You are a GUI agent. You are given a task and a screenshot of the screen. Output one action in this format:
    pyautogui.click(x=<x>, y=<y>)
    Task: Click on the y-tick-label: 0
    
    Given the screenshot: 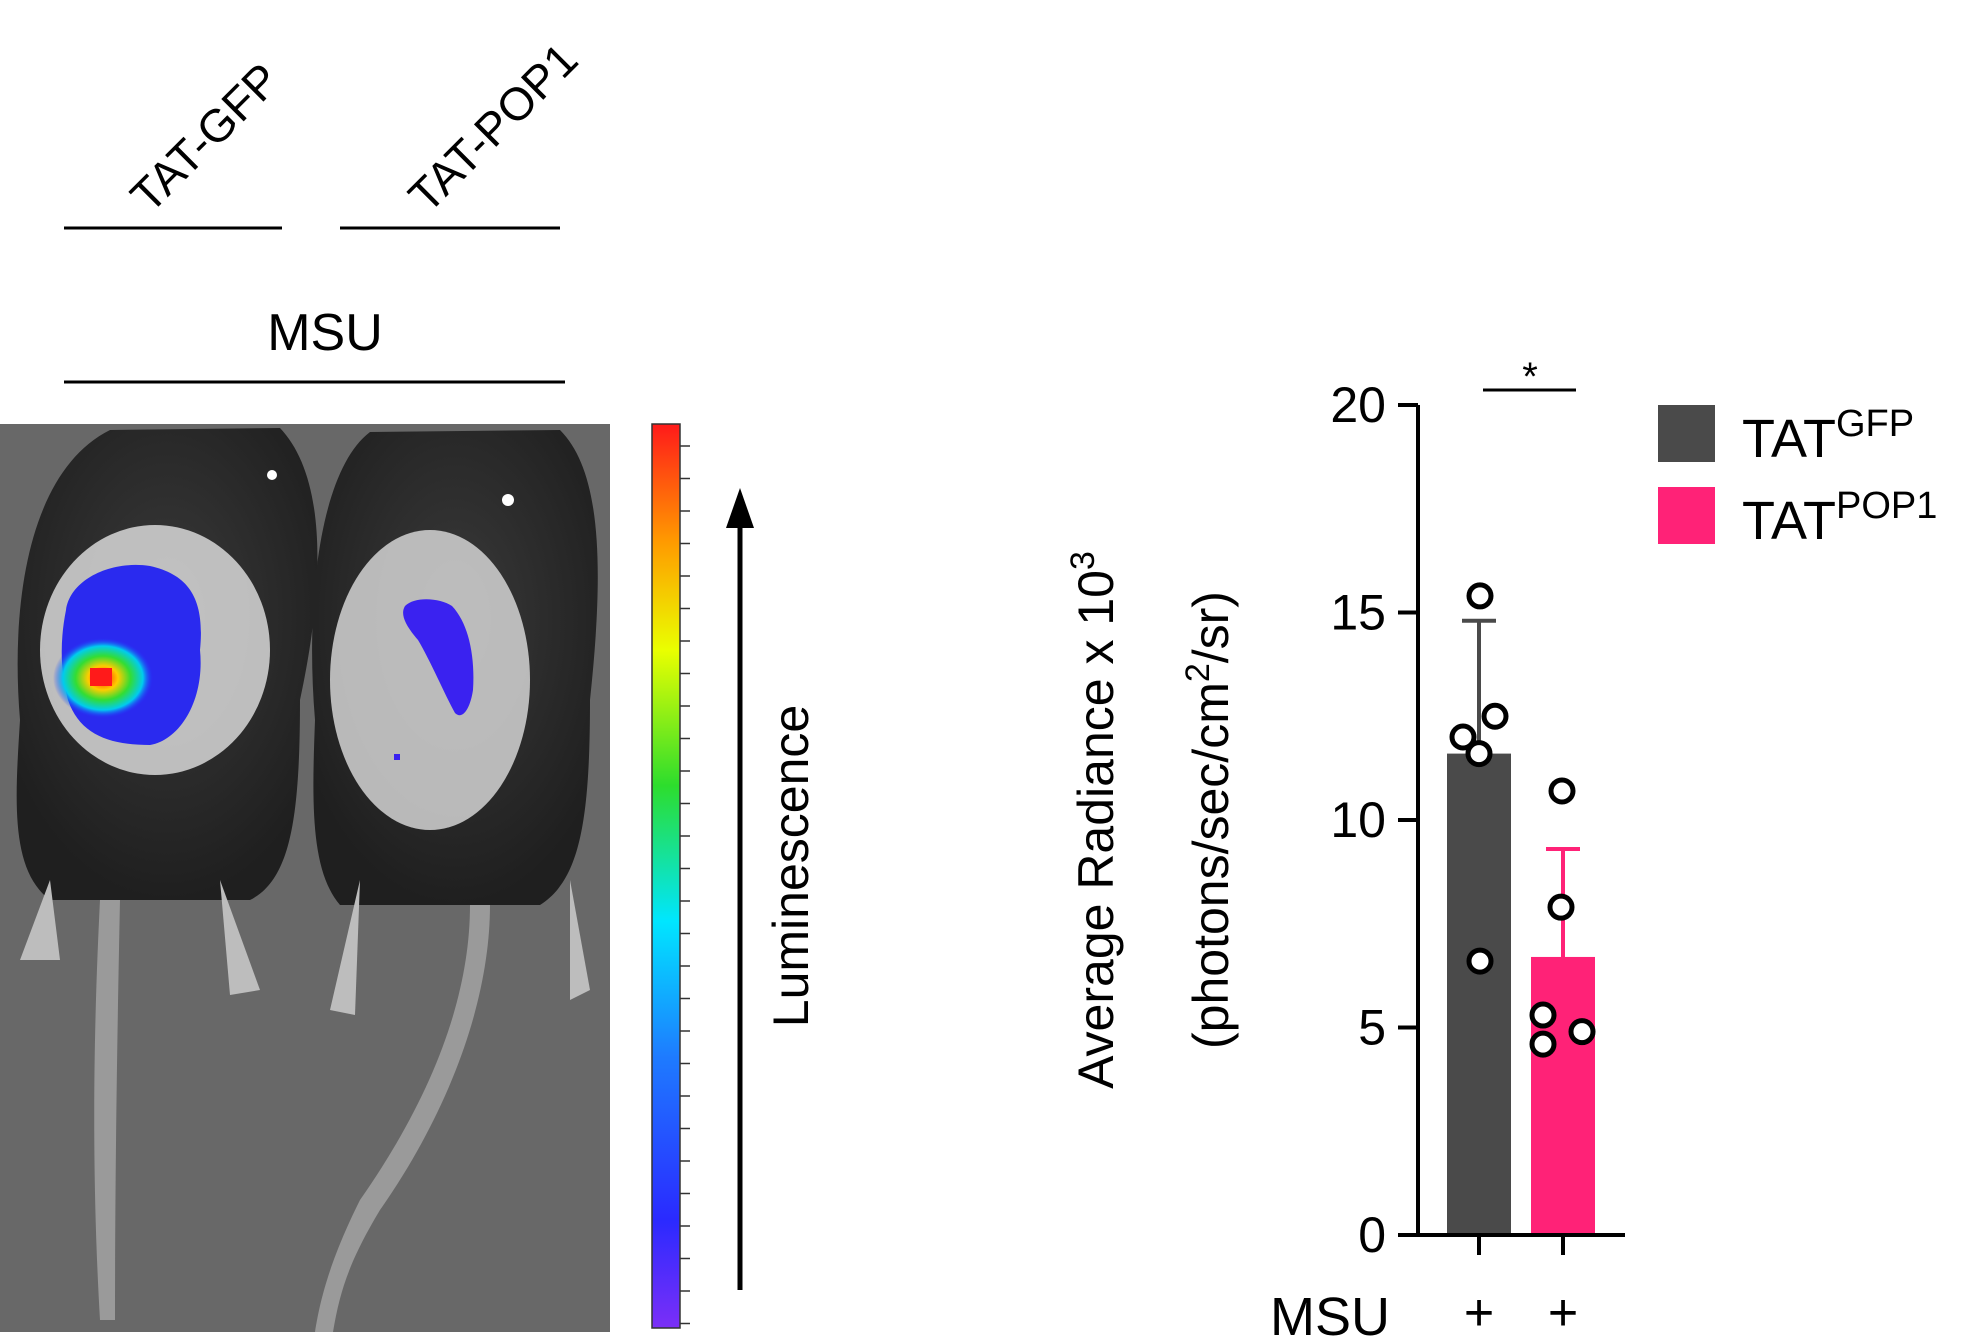 What is the action you would take?
    pyautogui.click(x=1372, y=1235)
    